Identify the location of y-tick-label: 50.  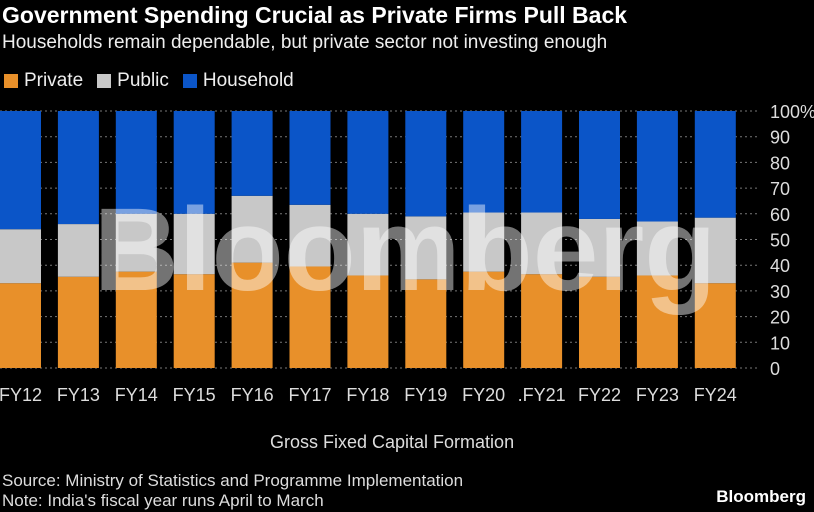
(780, 241).